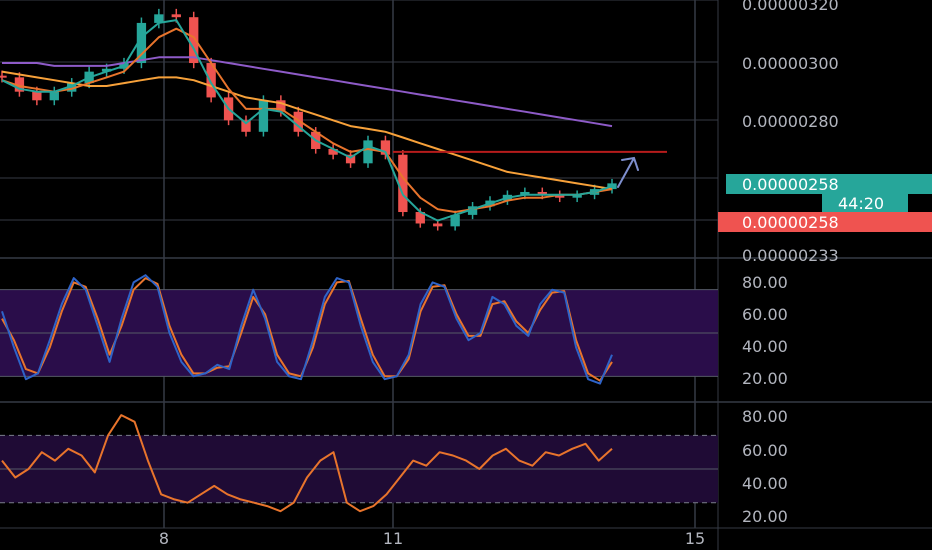 Image resolution: width=932 pixels, height=550 pixels. What do you see at coordinates (790, 7) in the screenshot?
I see `price-tick-label: 0.00000320` at bounding box center [790, 7].